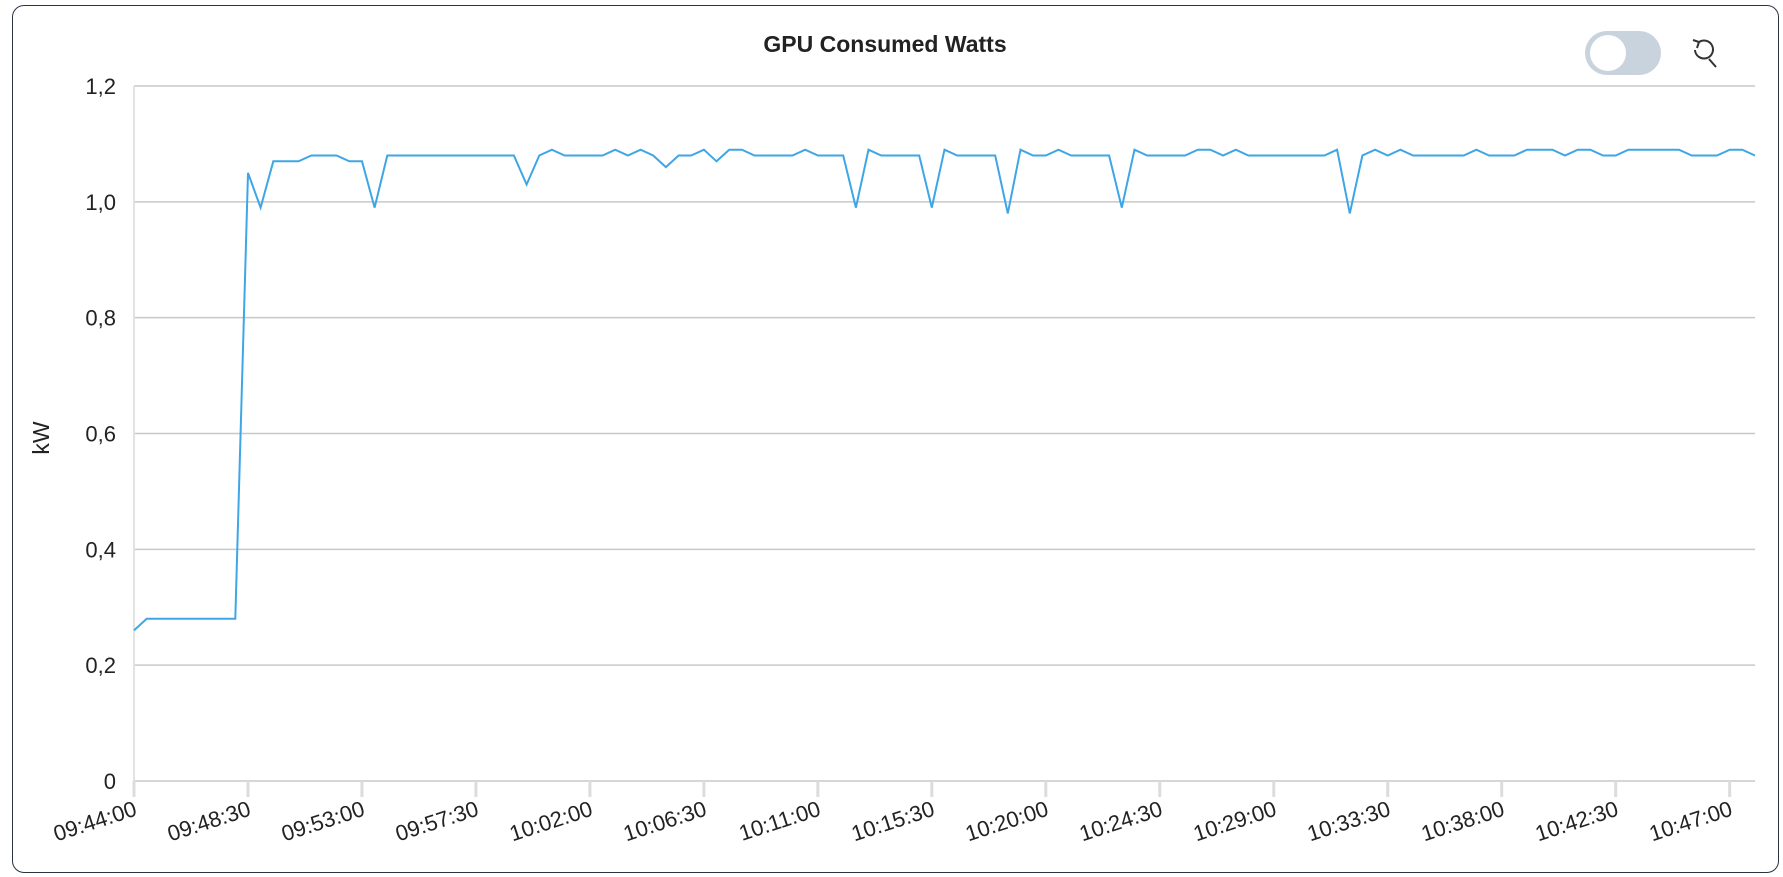 The height and width of the screenshot is (877, 1783). Describe the element at coordinates (780, 821) in the screenshot. I see `x-tick-label: 10:11:00` at that location.